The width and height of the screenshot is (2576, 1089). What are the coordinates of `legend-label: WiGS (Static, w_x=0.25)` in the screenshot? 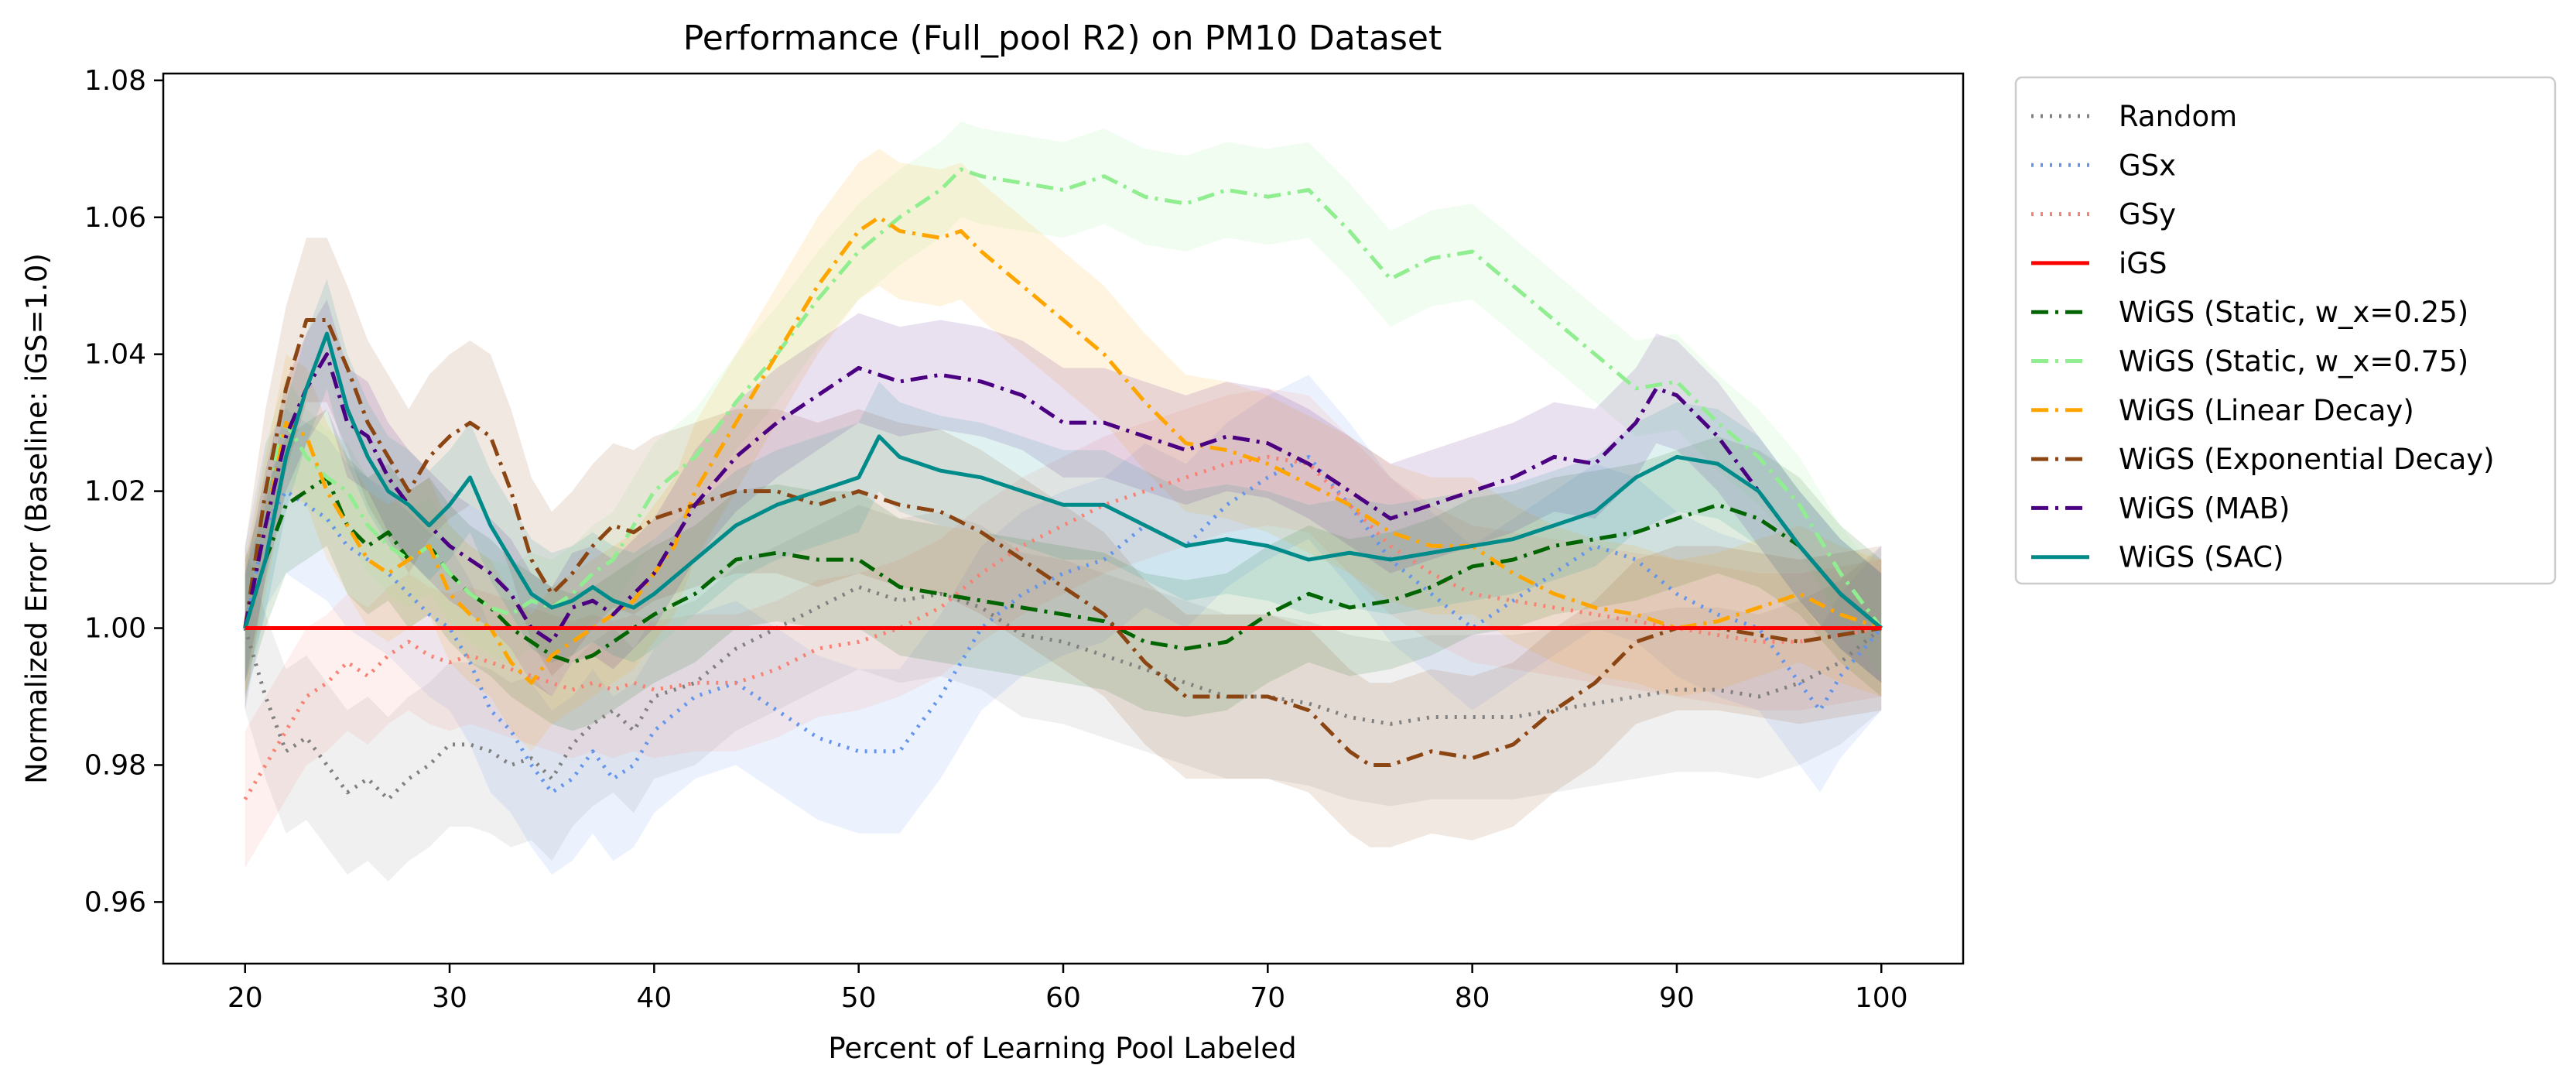 It's located at (2293, 312).